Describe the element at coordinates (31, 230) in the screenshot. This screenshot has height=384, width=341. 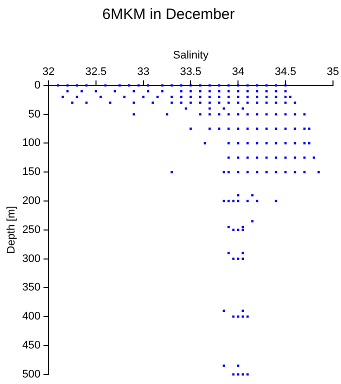
I see `y-tick-label: 250` at that location.